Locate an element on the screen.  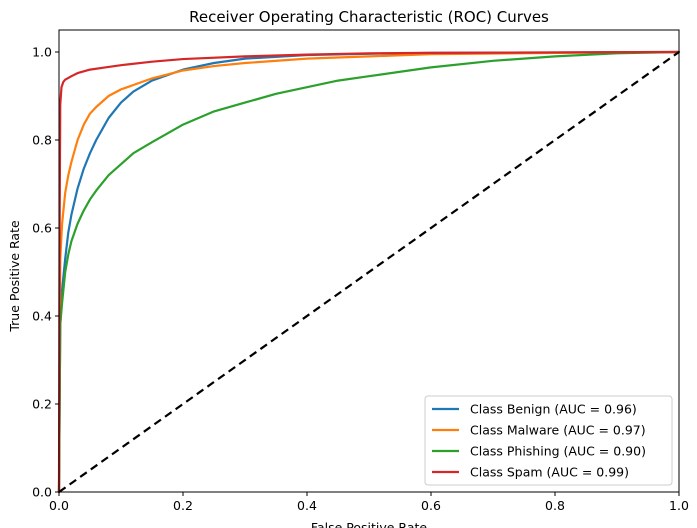
x-tick-label: 0.6 is located at coordinates (431, 505).